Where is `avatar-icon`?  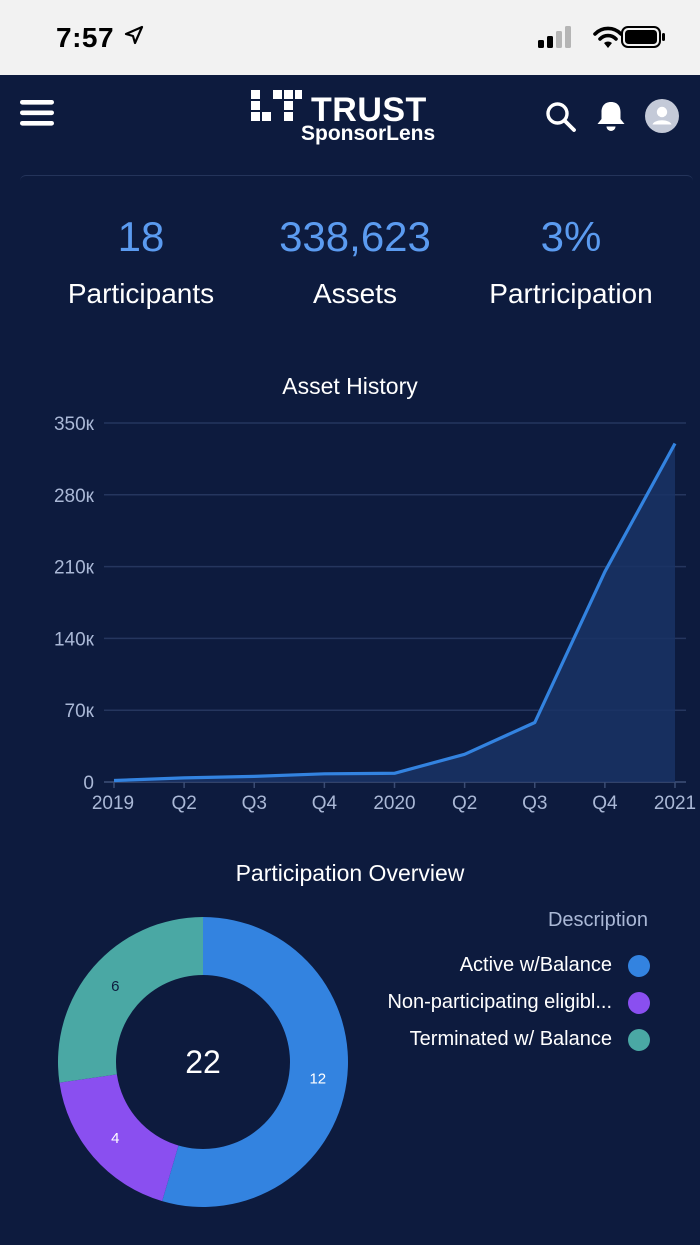
avatar-icon is located at coordinates (662, 116).